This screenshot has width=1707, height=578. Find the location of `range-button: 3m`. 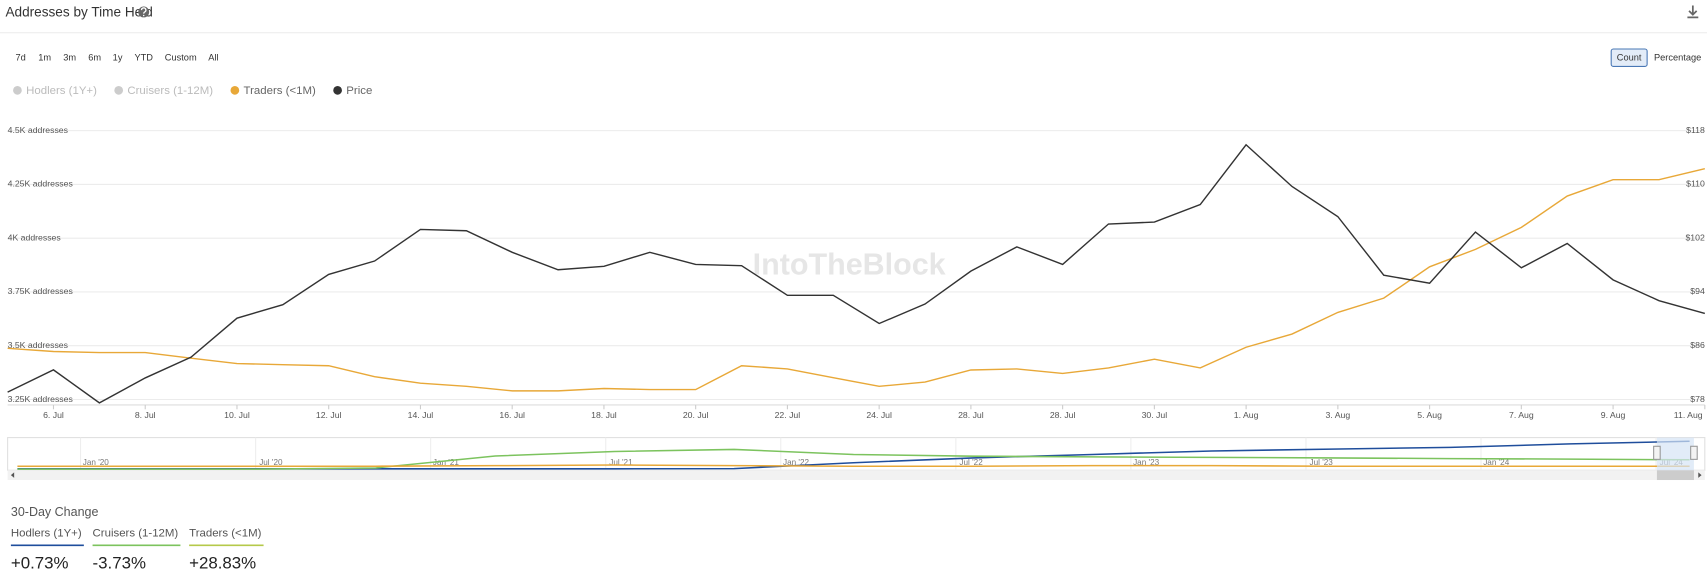

range-button: 3m is located at coordinates (70, 57).